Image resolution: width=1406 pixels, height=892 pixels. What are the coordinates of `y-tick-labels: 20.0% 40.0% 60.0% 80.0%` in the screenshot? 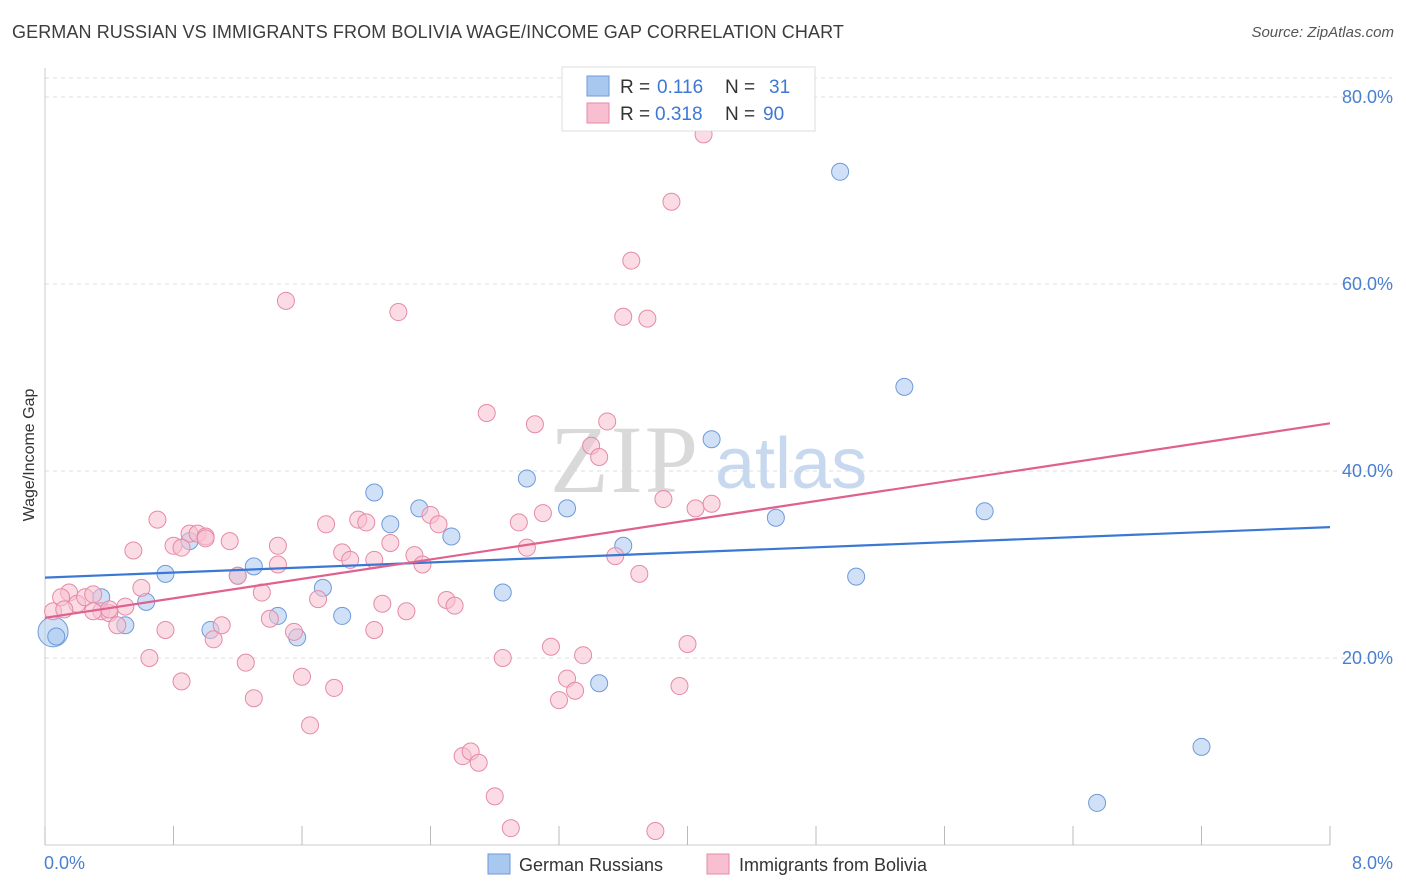 It's located at (1367, 377).